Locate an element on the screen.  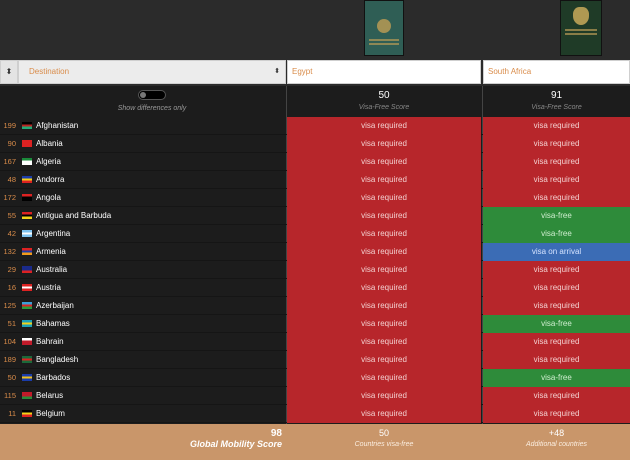
destination-select: Destination ⬍ is located at coordinates (152, 72).